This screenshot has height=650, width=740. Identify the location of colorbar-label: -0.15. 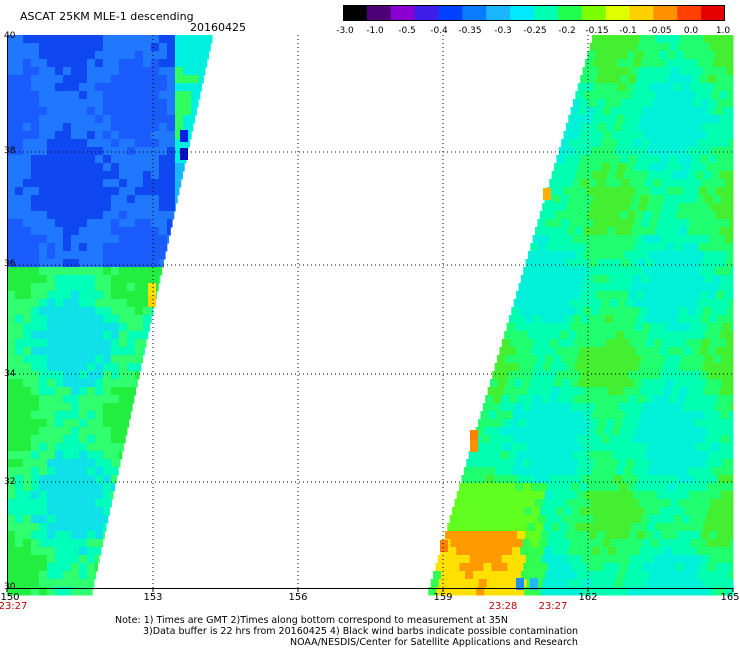
(597, 31).